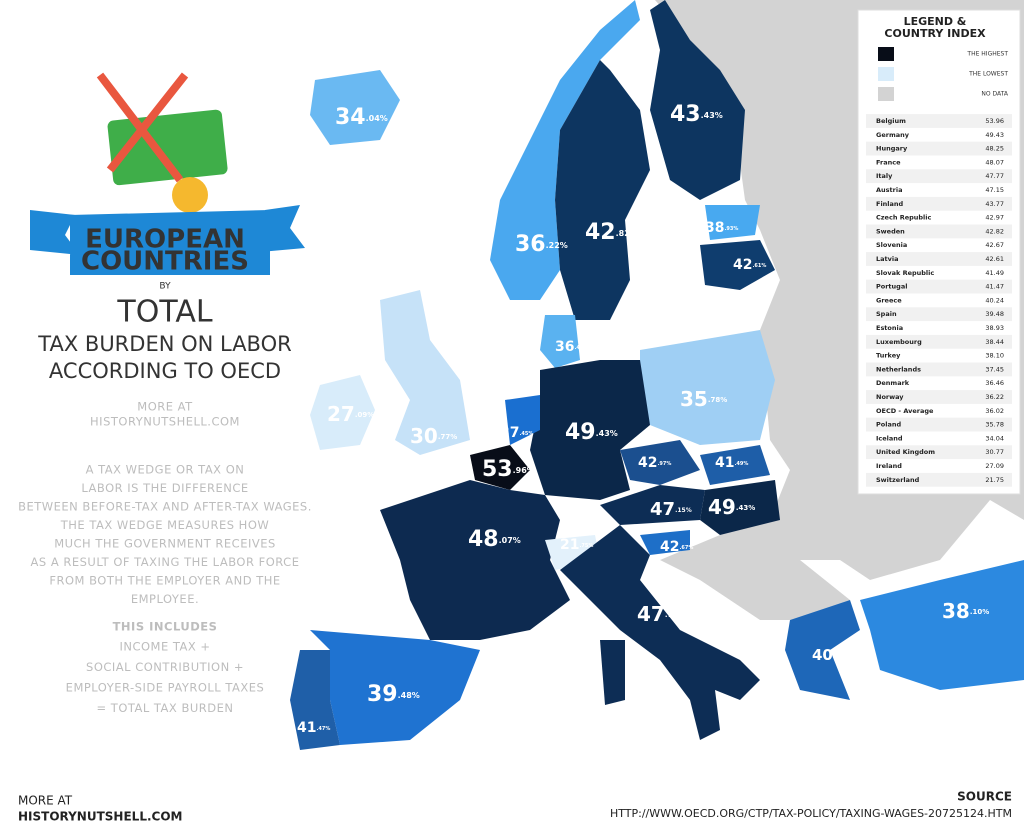 The height and width of the screenshot is (835, 1024). Describe the element at coordinates (892, 149) in the screenshot. I see `country-name: Hungary` at that location.